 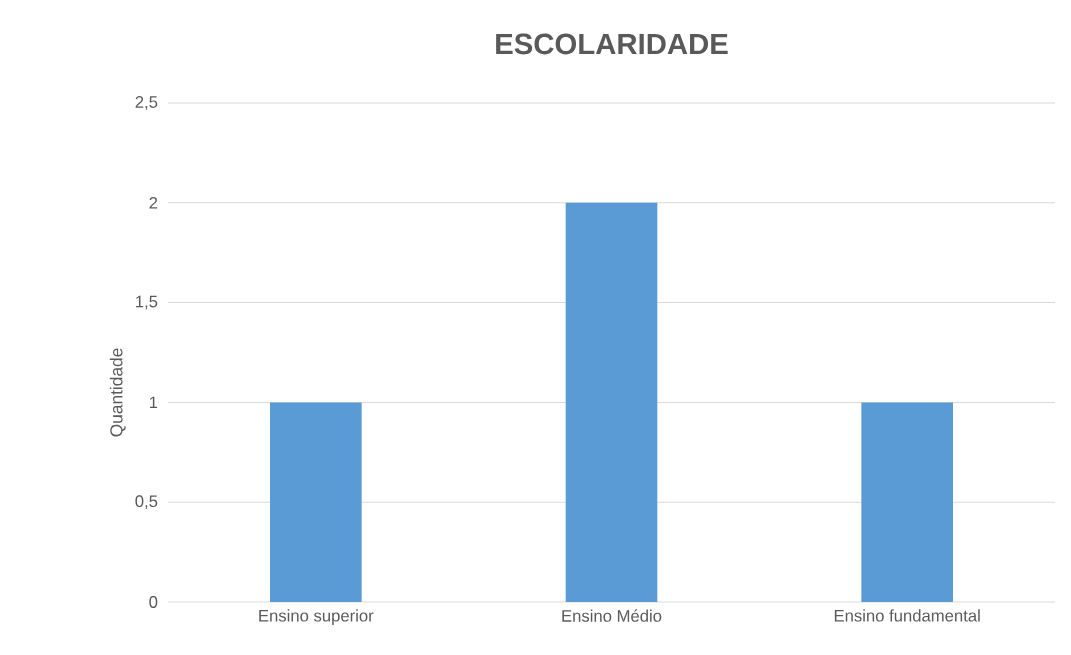 What do you see at coordinates (316, 617) in the screenshot?
I see `x-tick-label: Ensino superior` at bounding box center [316, 617].